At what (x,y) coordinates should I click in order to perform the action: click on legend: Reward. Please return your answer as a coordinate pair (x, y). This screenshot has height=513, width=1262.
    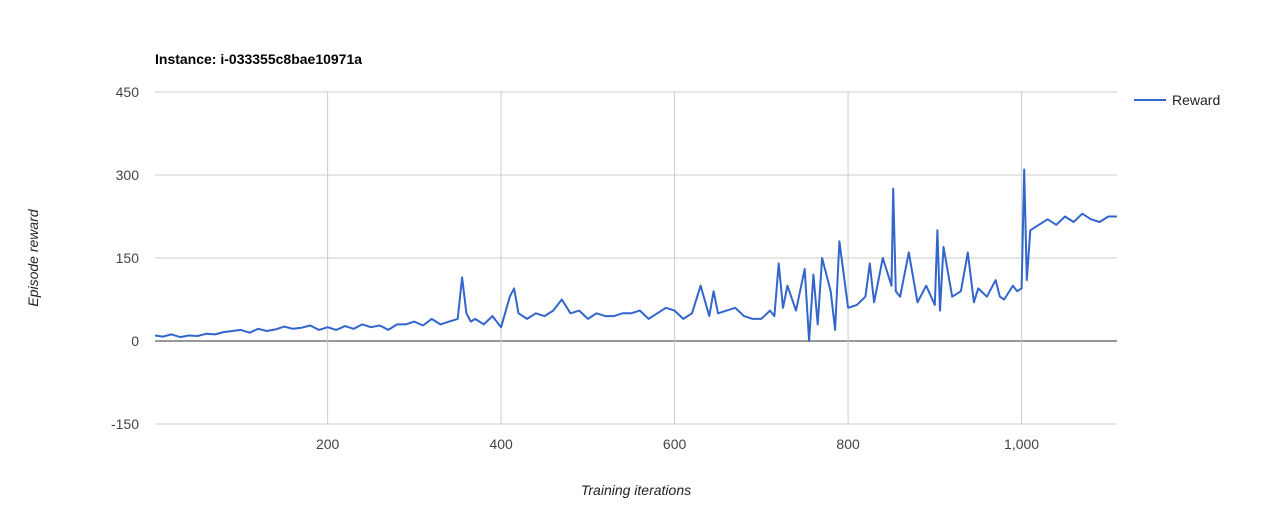
    Looking at the image, I should click on (1177, 100).